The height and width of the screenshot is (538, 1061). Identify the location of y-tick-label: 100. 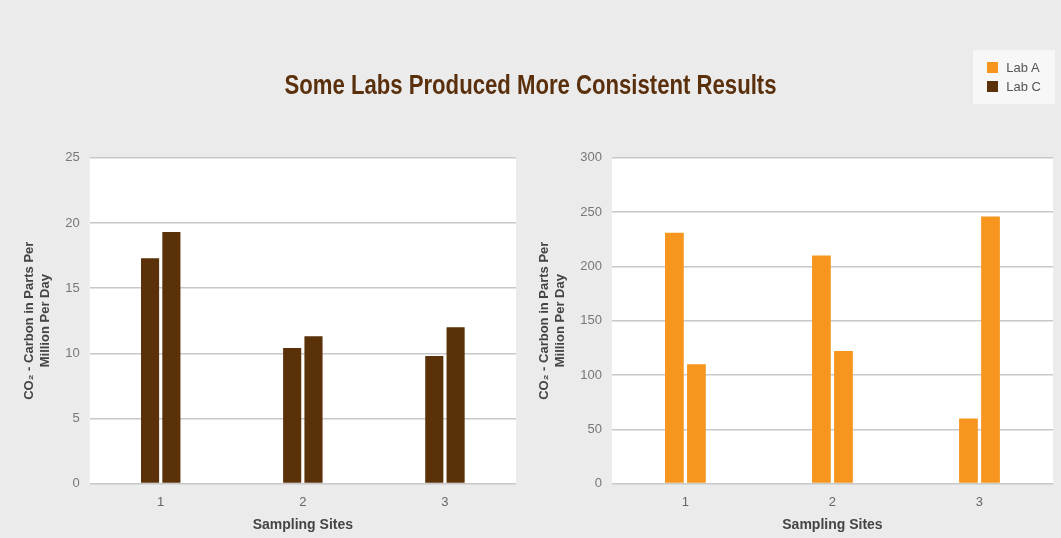
(591, 374).